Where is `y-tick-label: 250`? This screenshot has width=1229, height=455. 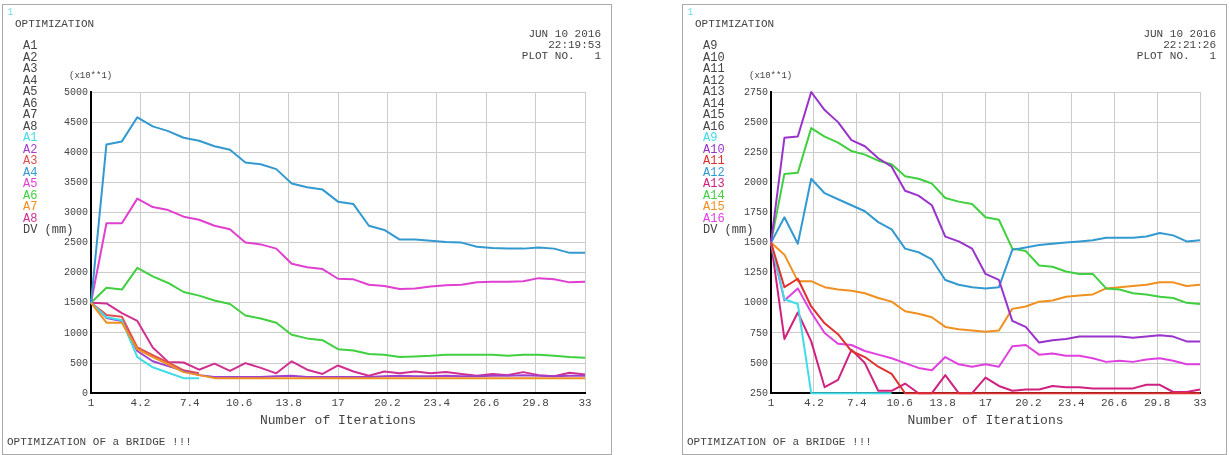
y-tick-label: 250 is located at coordinates (758, 393).